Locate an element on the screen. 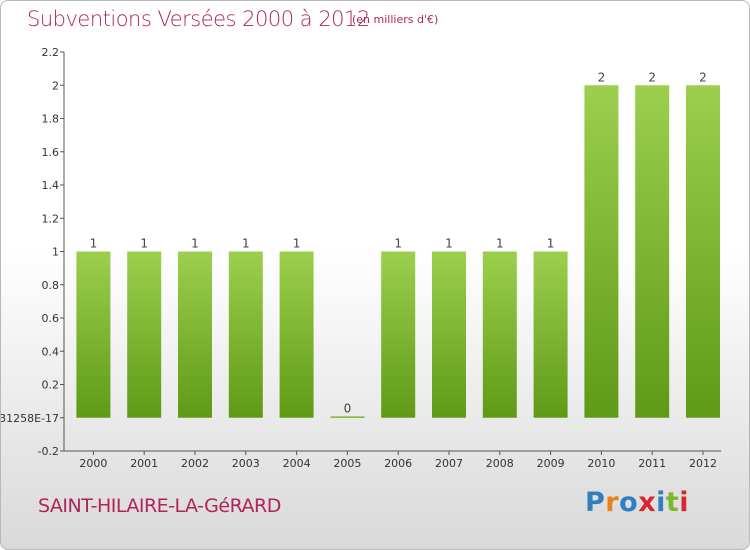  bar-2001 is located at coordinates (144, 334).